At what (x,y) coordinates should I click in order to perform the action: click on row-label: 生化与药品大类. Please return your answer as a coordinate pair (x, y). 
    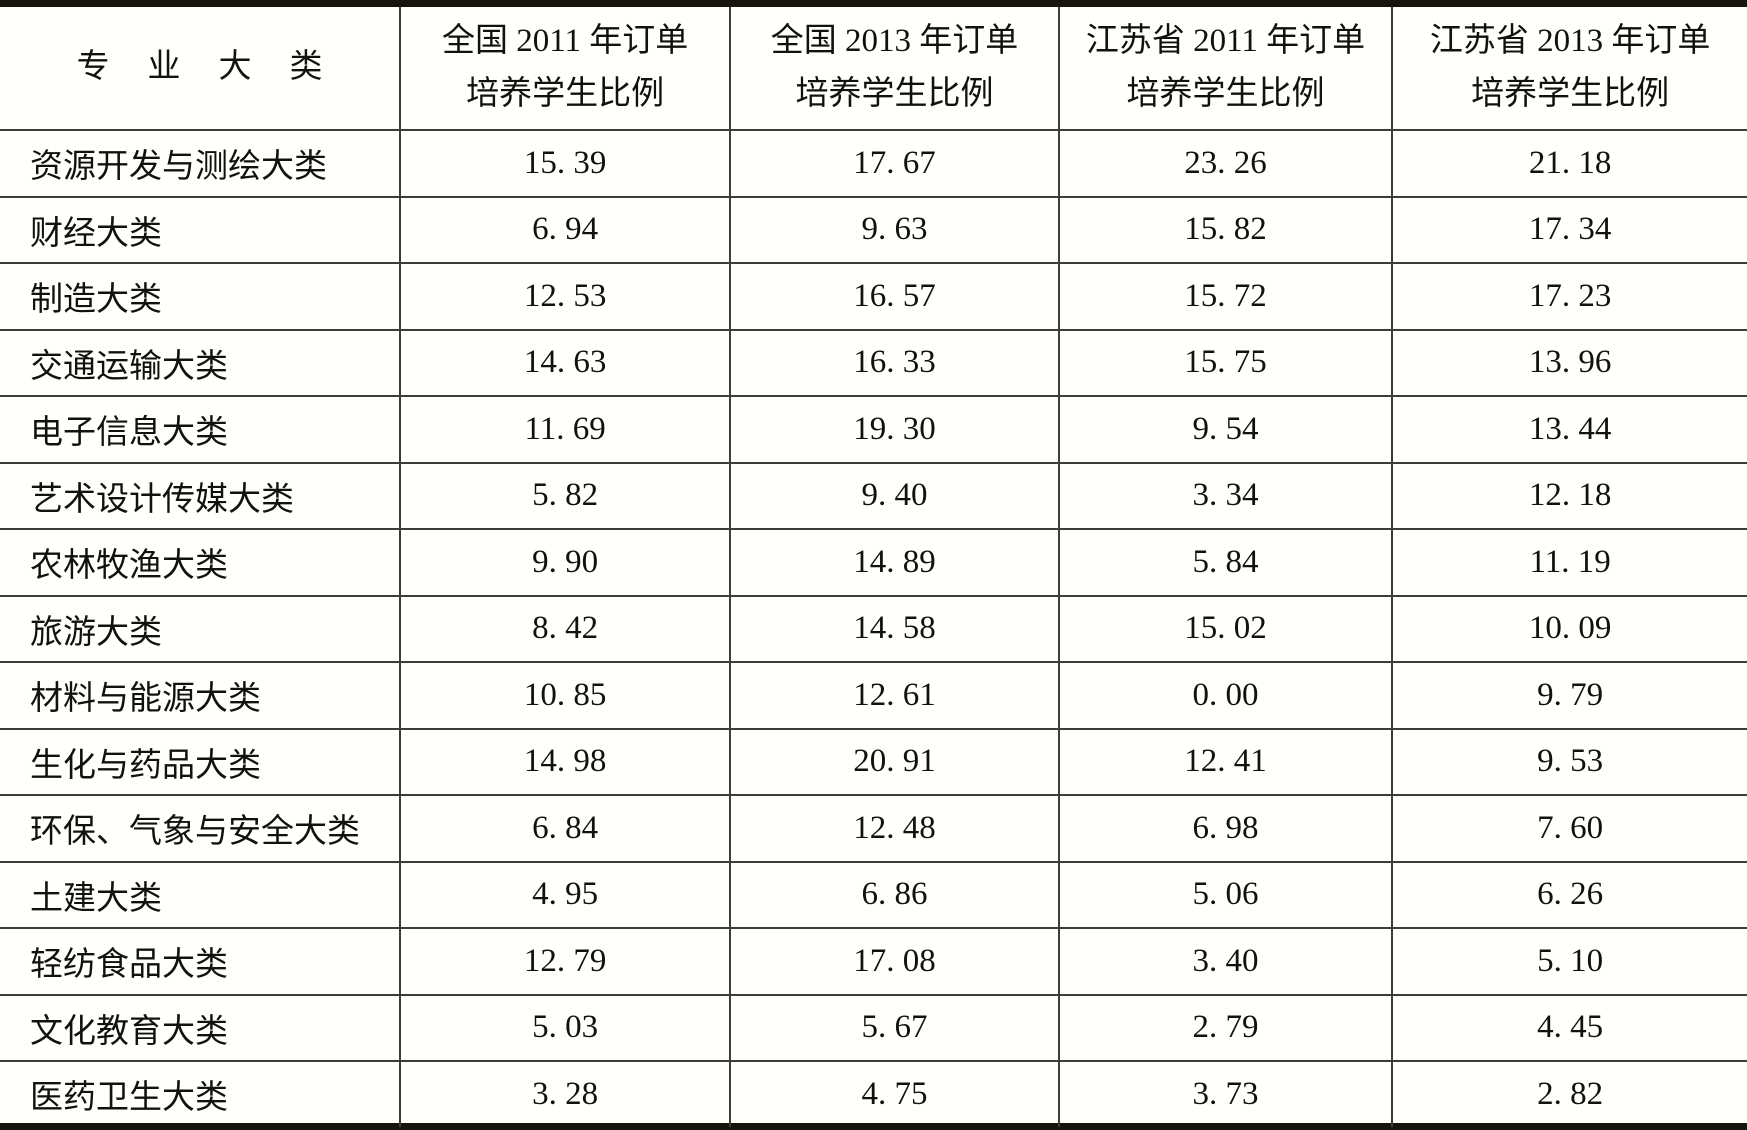
    Looking at the image, I should click on (200, 762).